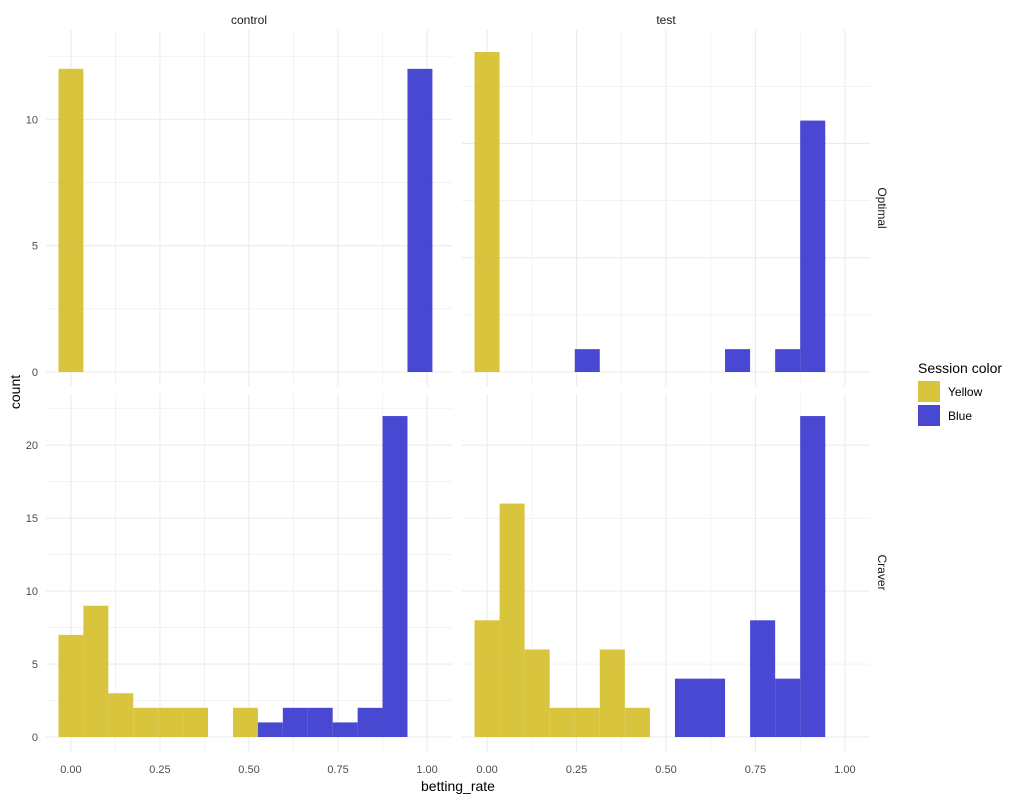 The width and height of the screenshot is (1020, 800). What do you see at coordinates (929, 391) in the screenshot?
I see `legend-key-yellow` at bounding box center [929, 391].